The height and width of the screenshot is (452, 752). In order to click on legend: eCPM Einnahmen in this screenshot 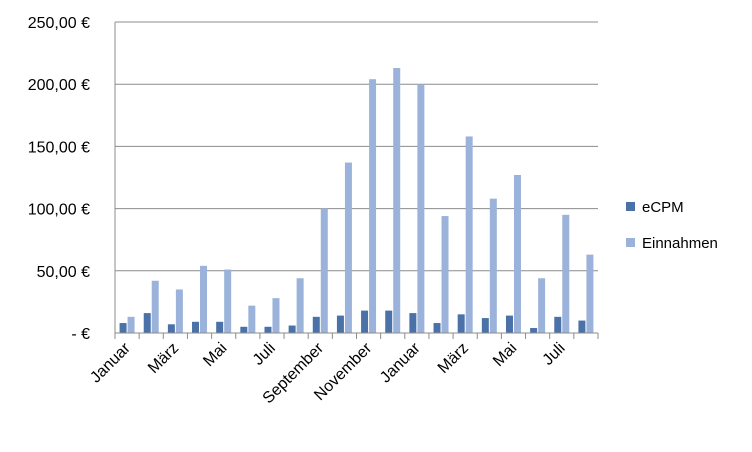, I will do `click(672, 225)`.